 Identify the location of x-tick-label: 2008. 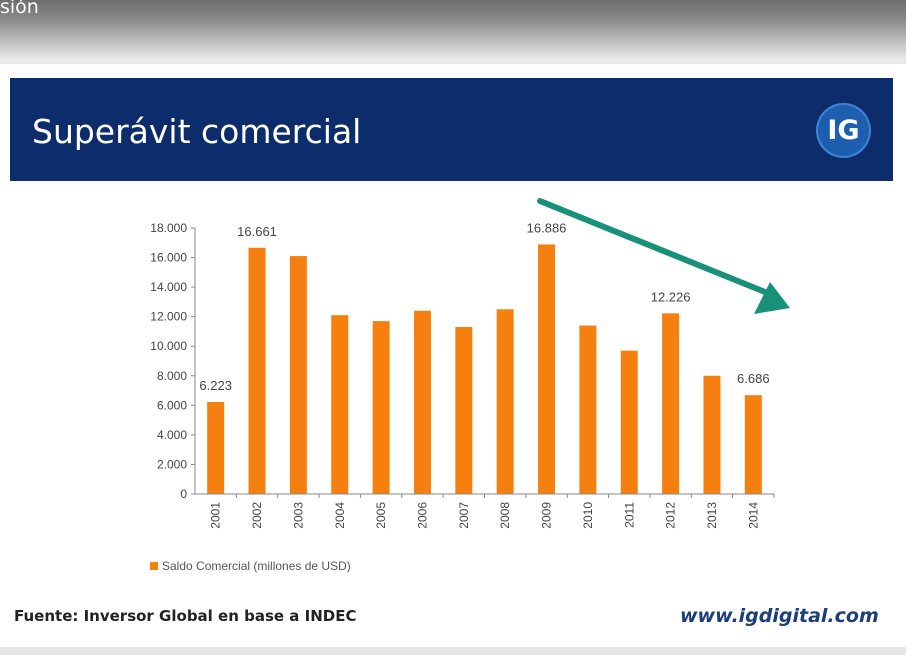
(505, 515).